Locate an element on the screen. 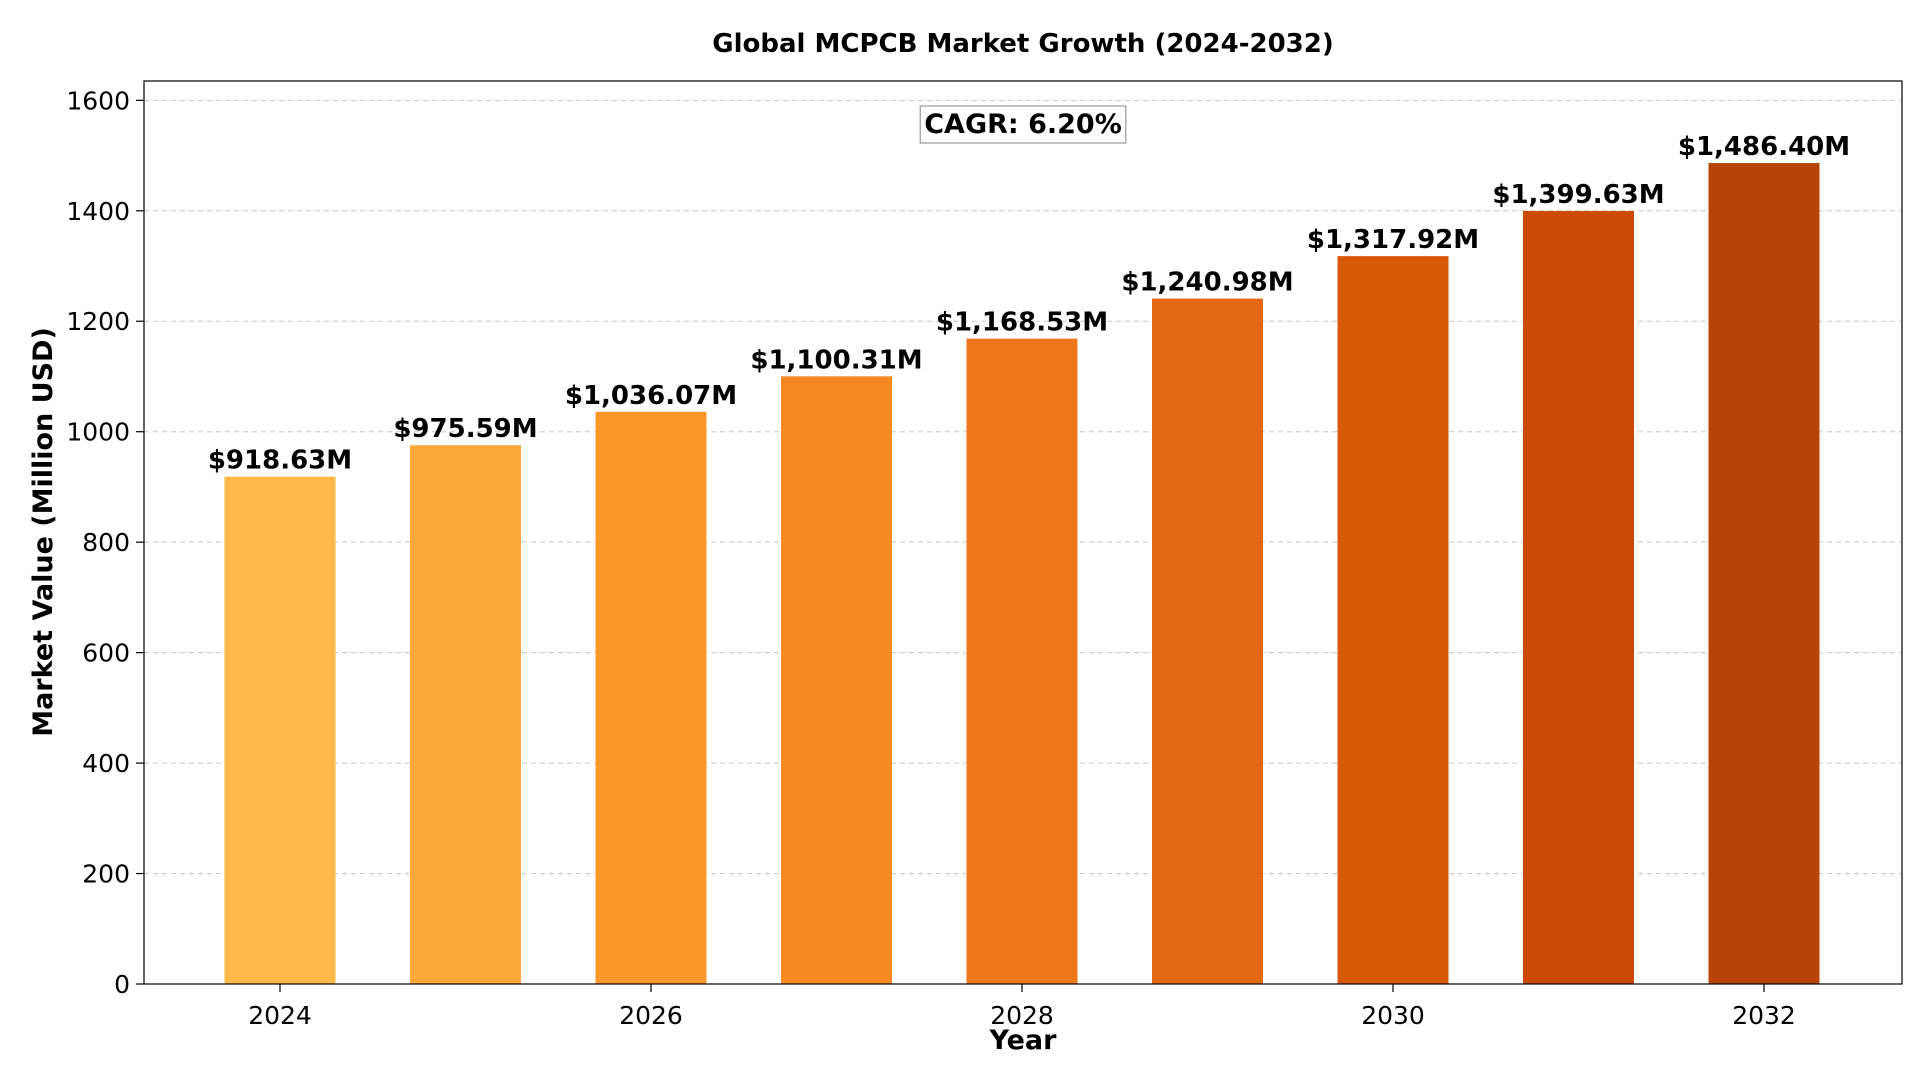  bar-2027 is located at coordinates (836, 680).